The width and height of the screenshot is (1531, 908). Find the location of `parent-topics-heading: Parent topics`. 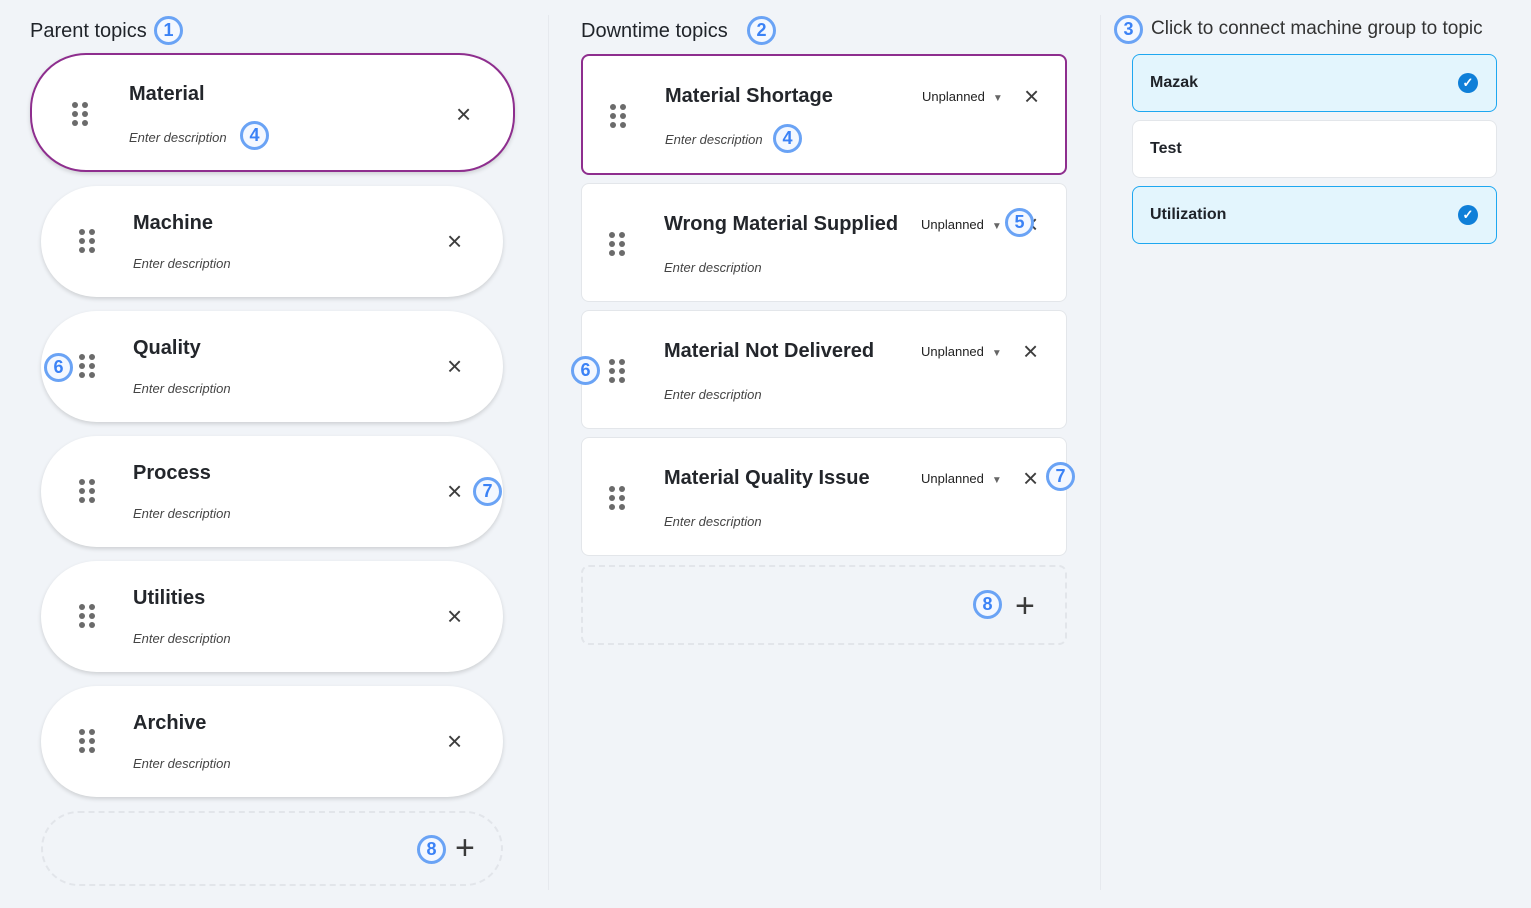

parent-topics-heading: Parent topics is located at coordinates (88, 31).